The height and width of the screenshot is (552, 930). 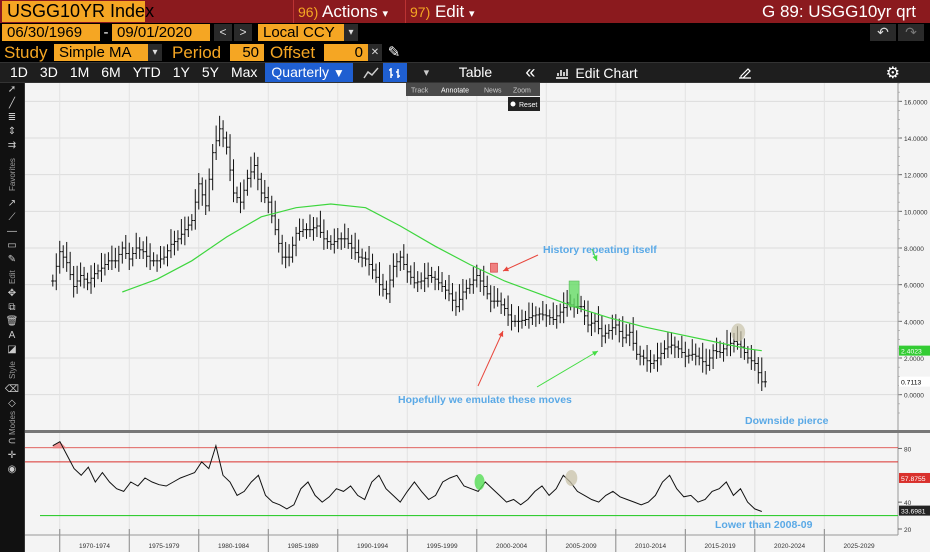 What do you see at coordinates (530, 72) in the screenshot?
I see `collapse-icon: «` at bounding box center [530, 72].